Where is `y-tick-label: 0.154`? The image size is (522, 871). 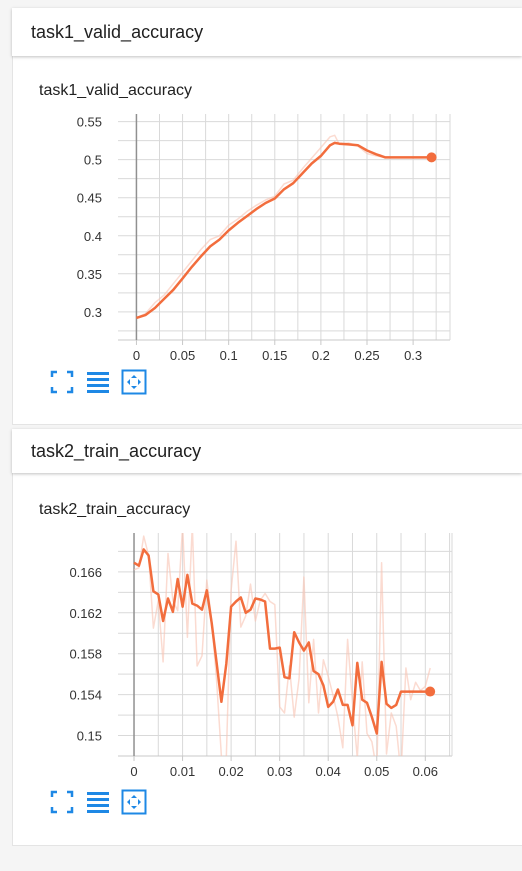
y-tick-label: 0.154 is located at coordinates (85, 695).